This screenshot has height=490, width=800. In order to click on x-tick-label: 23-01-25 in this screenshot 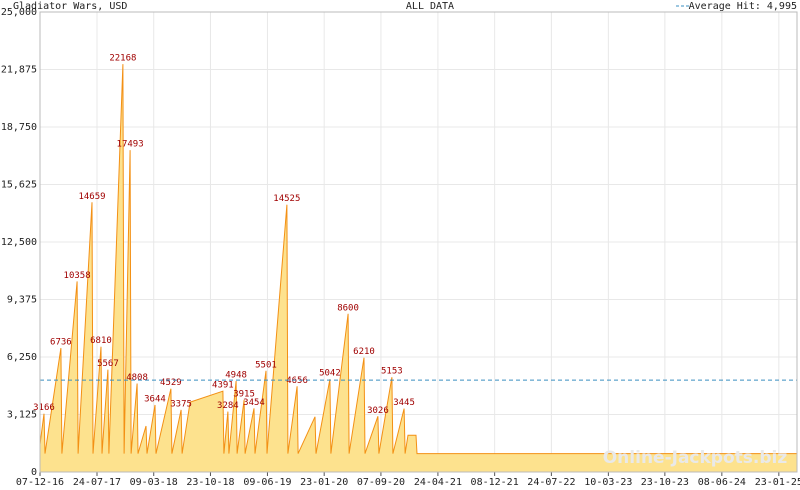, I will do `click(777, 482)`.